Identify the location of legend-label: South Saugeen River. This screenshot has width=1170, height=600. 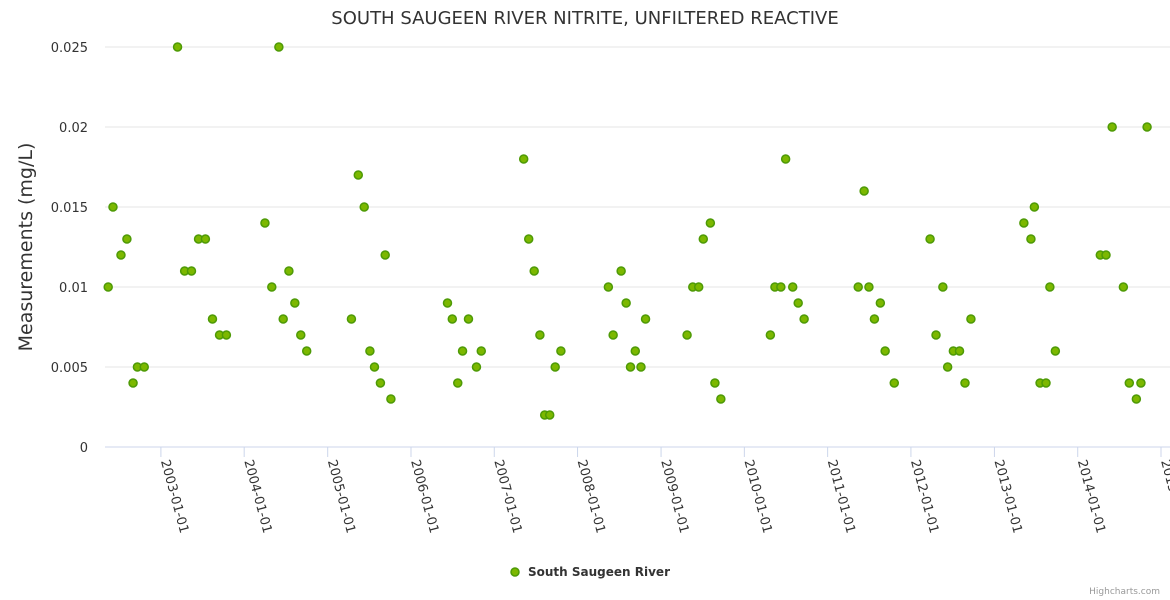
(599, 572).